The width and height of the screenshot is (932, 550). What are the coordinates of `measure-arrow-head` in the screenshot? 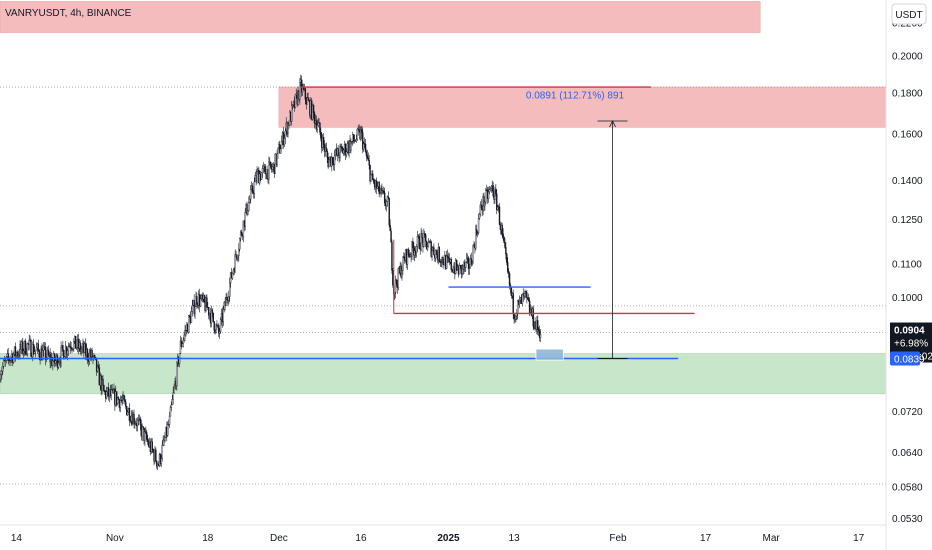 It's located at (612, 124).